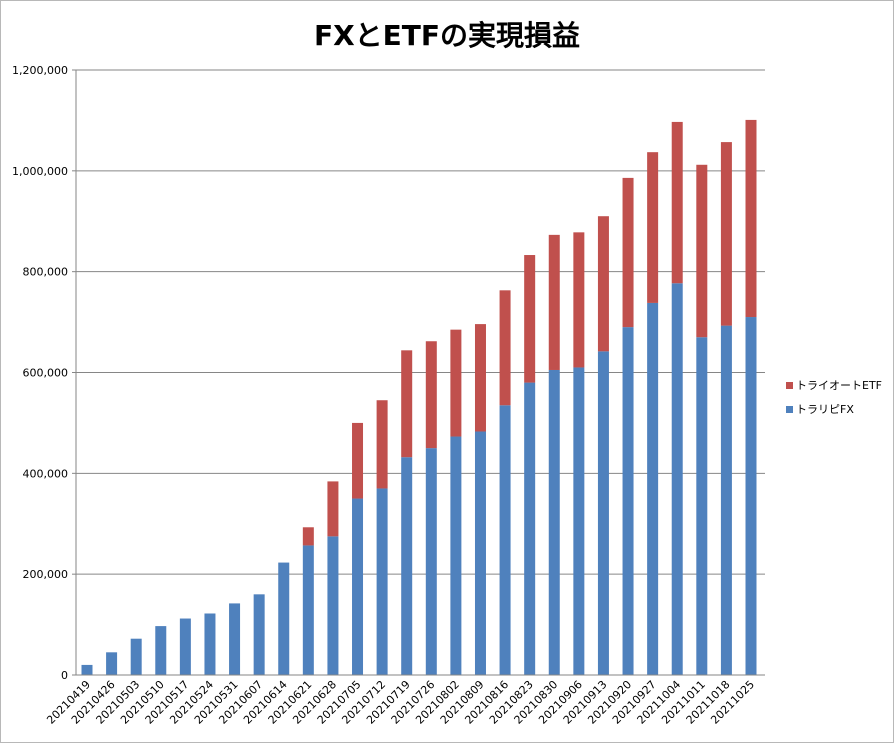 This screenshot has width=894, height=743. What do you see at coordinates (40, 171) in the screenshot?
I see `y-tick-label: 1,000,000` at bounding box center [40, 171].